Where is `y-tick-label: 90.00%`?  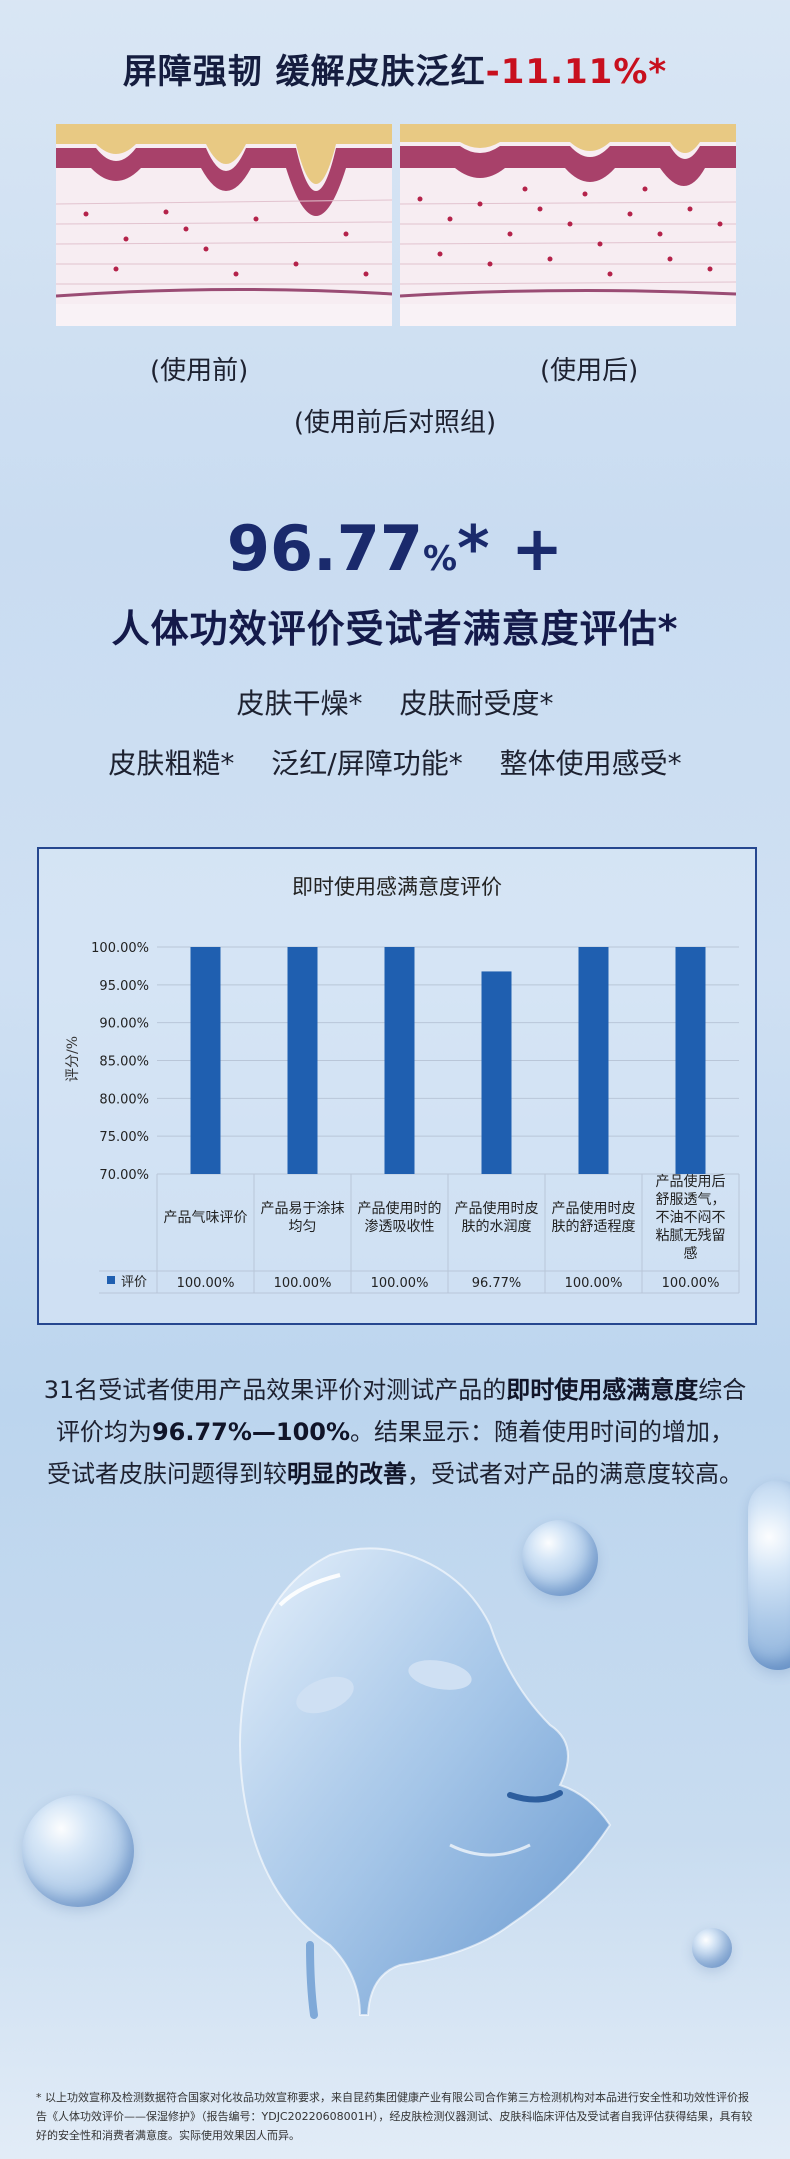 y-tick-label: 90.00% is located at coordinates (124, 1024).